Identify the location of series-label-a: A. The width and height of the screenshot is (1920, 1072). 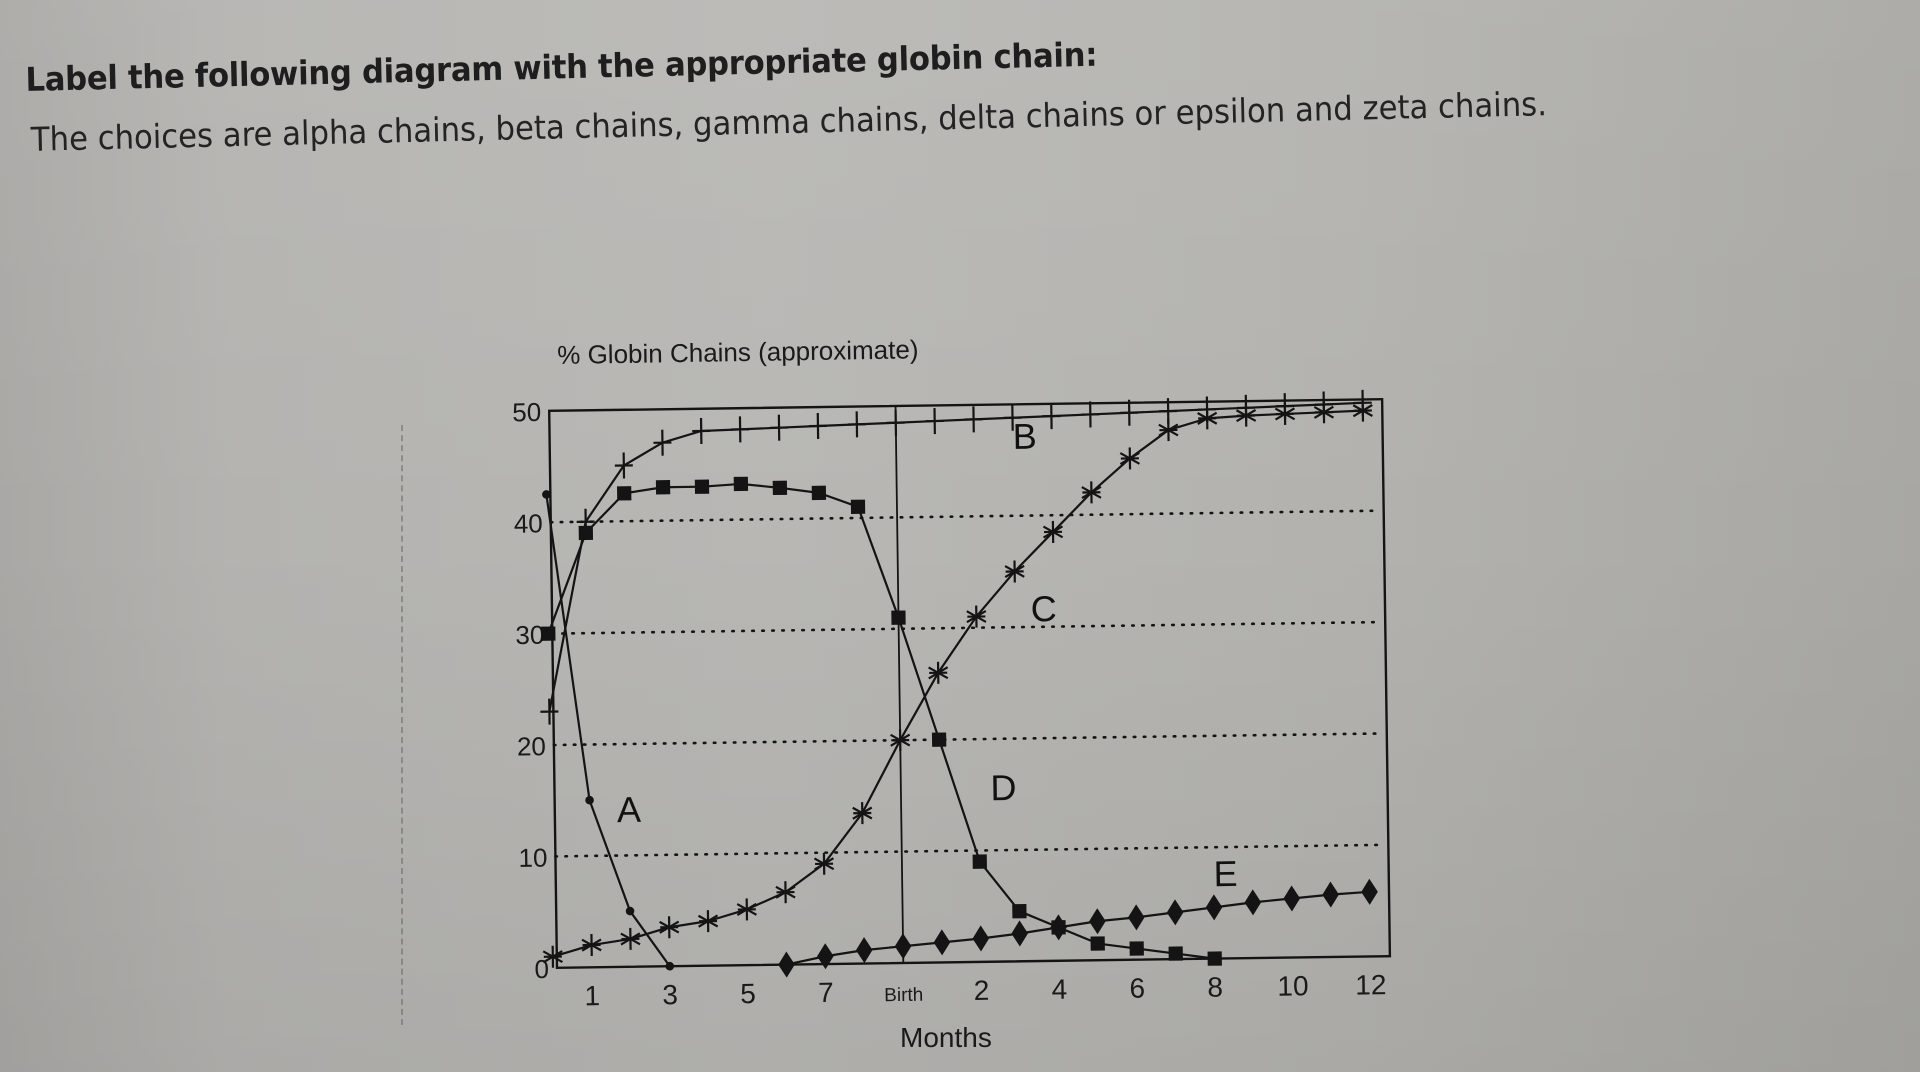
(629, 809).